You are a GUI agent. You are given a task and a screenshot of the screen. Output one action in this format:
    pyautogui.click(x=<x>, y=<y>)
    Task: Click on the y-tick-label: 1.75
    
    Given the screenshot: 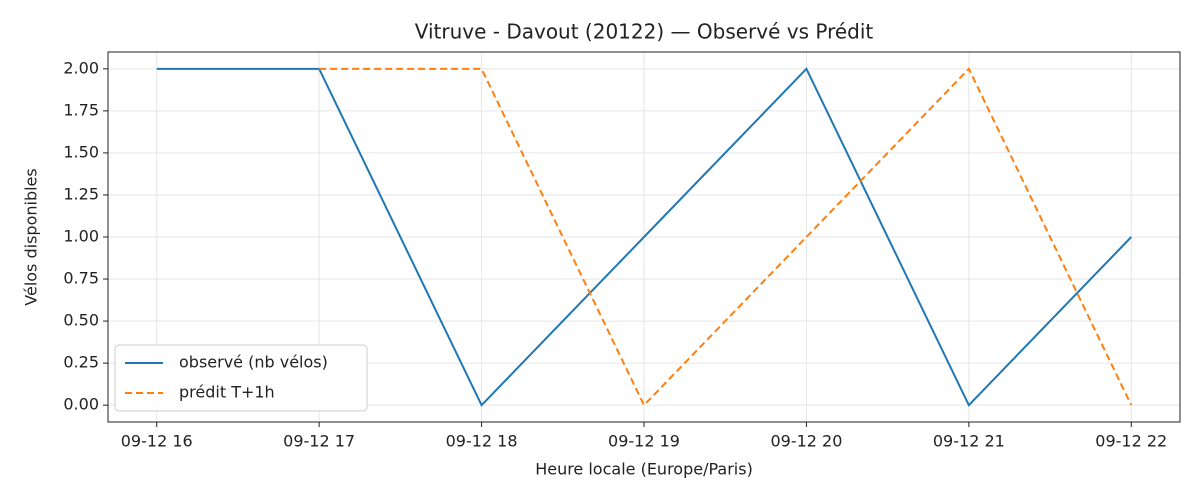 What is the action you would take?
    pyautogui.click(x=81, y=109)
    